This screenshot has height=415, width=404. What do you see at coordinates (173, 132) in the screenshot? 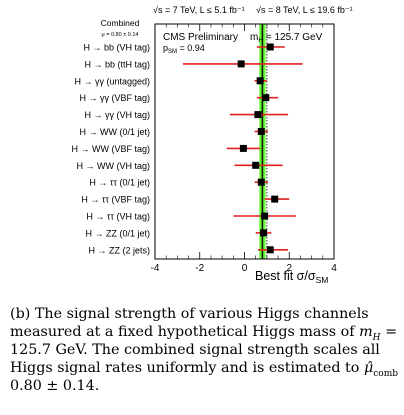
I see `channel-row: H → WW (0/1 jet)` at bounding box center [173, 132].